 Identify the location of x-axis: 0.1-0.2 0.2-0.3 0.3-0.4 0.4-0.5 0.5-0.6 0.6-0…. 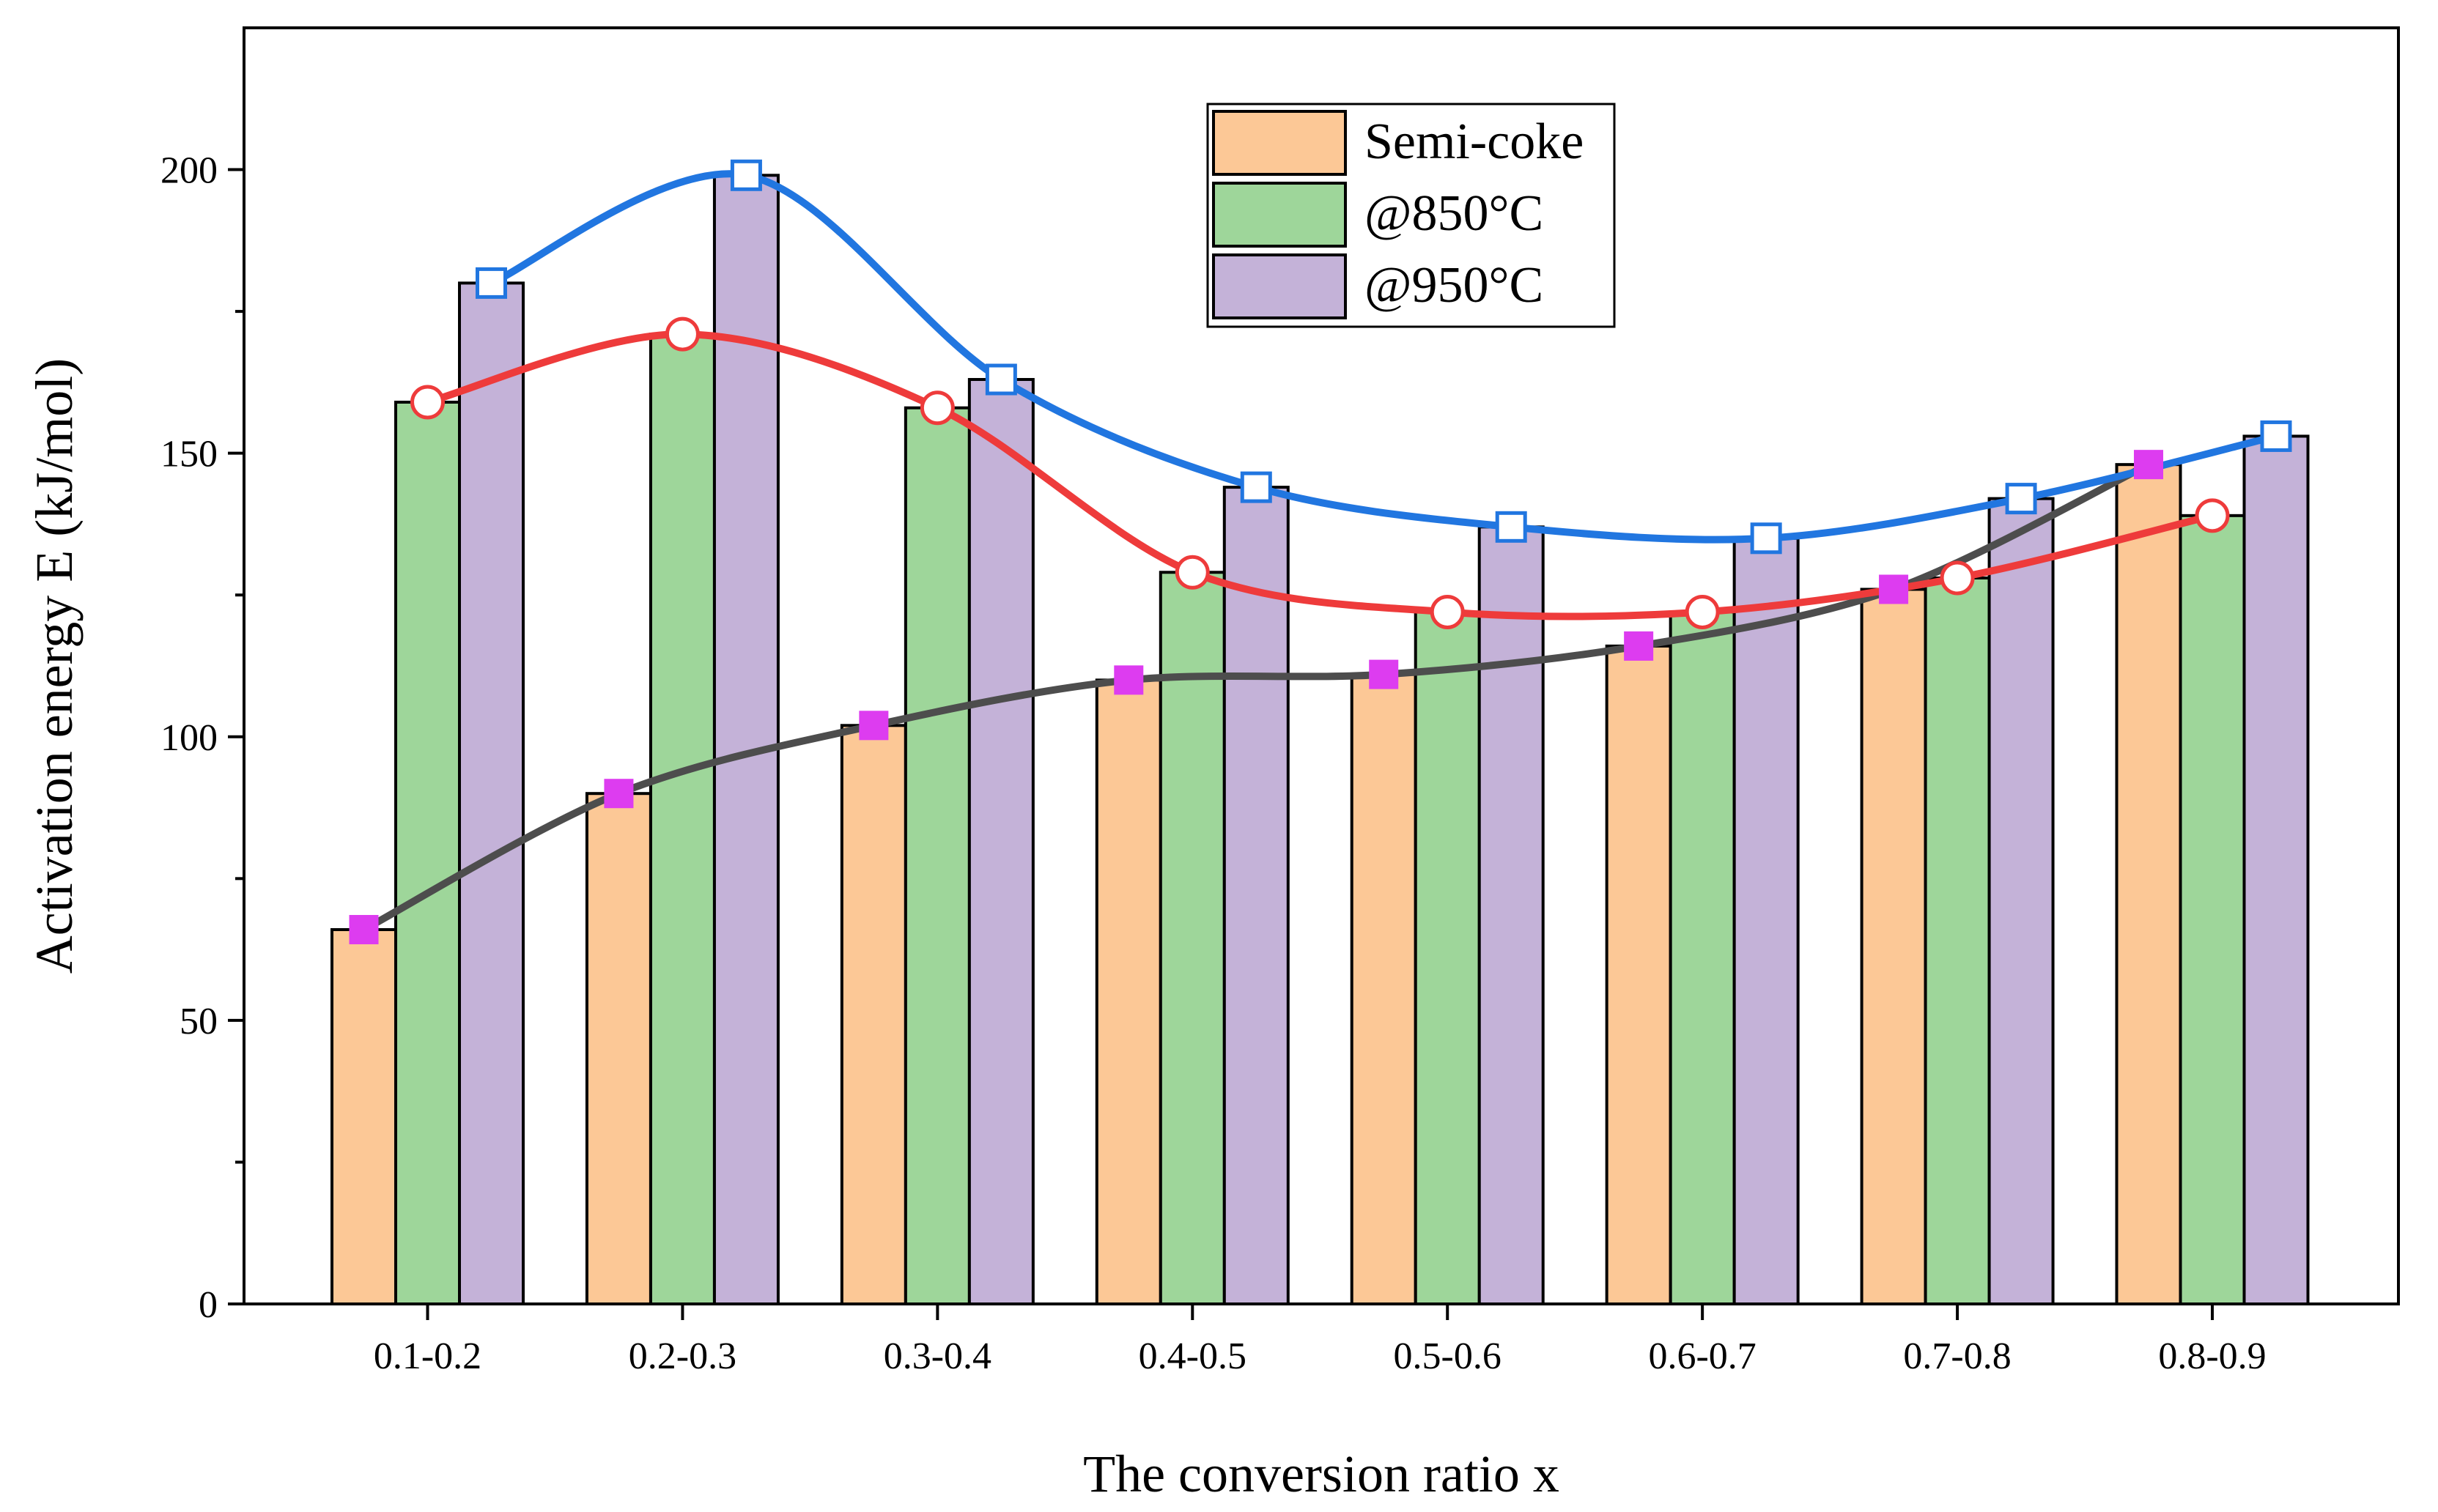
(1320, 1340).